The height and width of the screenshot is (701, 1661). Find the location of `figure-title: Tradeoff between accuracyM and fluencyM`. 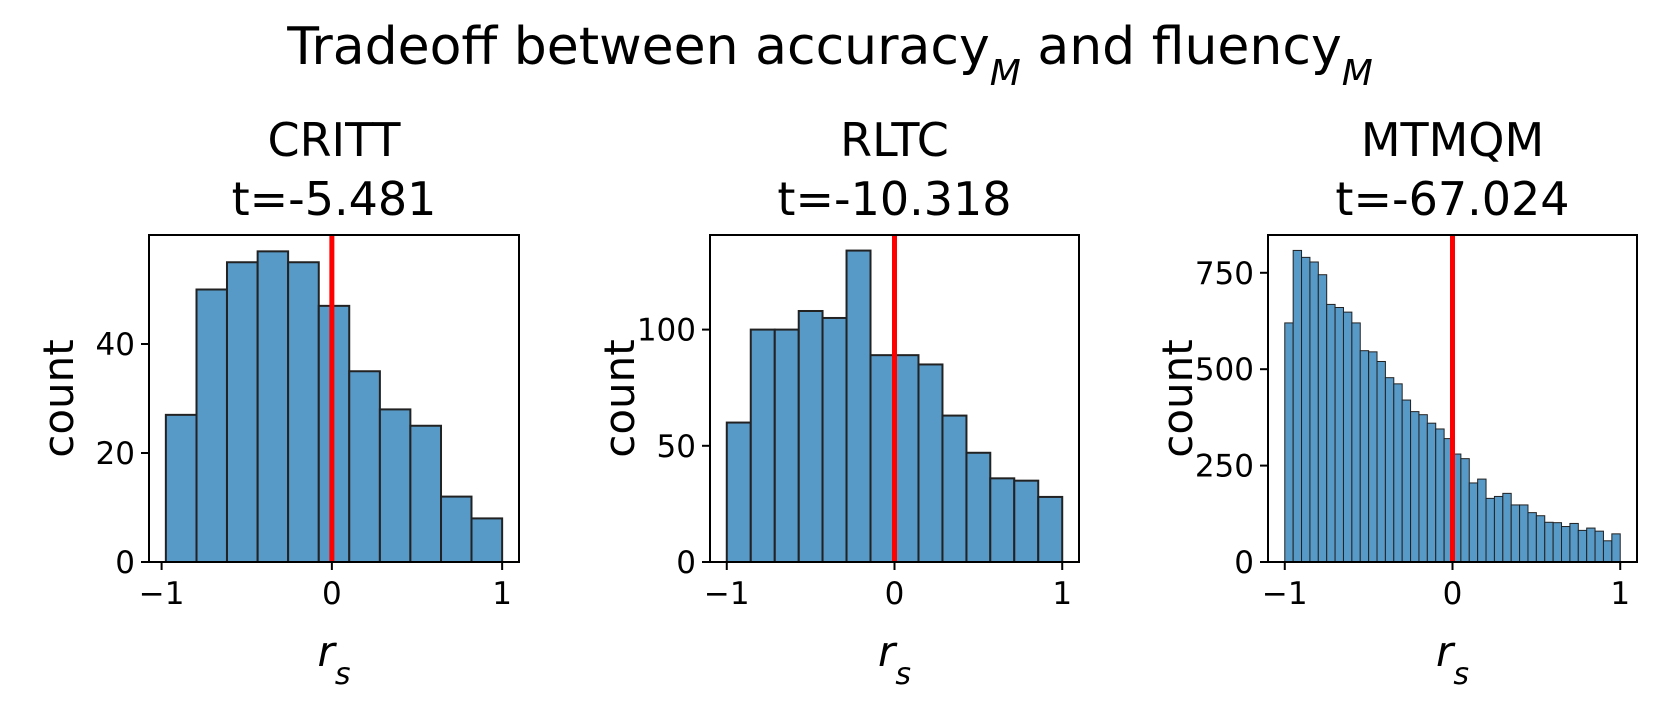

figure-title: Tradeoff between accuracyM and fluencyM is located at coordinates (829, 55).